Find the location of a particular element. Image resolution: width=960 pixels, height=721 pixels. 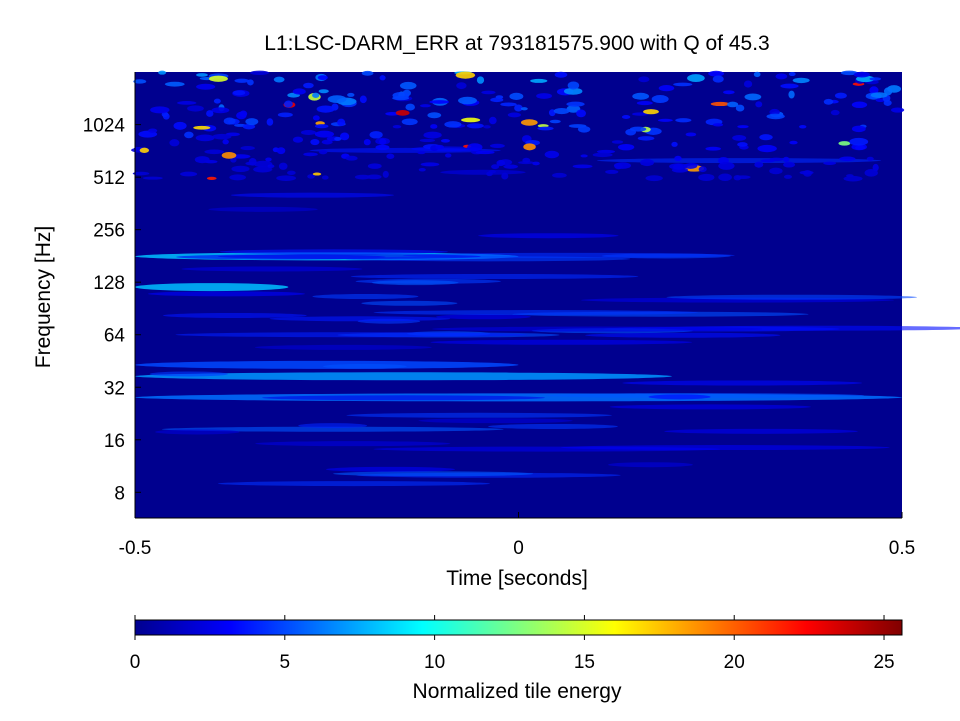

y-tick-label: 16 is located at coordinates (114, 441).